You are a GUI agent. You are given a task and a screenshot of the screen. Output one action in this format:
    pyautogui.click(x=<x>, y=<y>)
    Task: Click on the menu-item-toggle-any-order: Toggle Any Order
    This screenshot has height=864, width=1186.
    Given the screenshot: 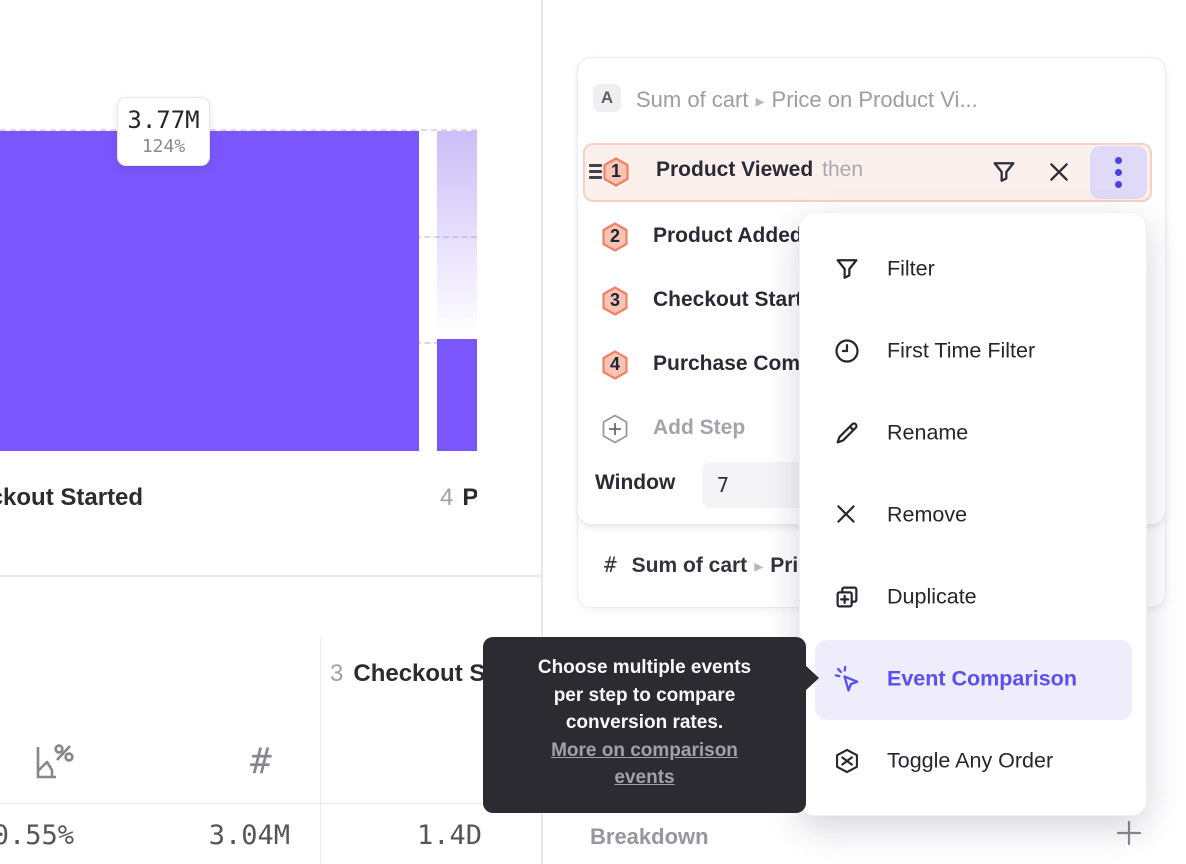 What is the action you would take?
    pyautogui.click(x=974, y=761)
    